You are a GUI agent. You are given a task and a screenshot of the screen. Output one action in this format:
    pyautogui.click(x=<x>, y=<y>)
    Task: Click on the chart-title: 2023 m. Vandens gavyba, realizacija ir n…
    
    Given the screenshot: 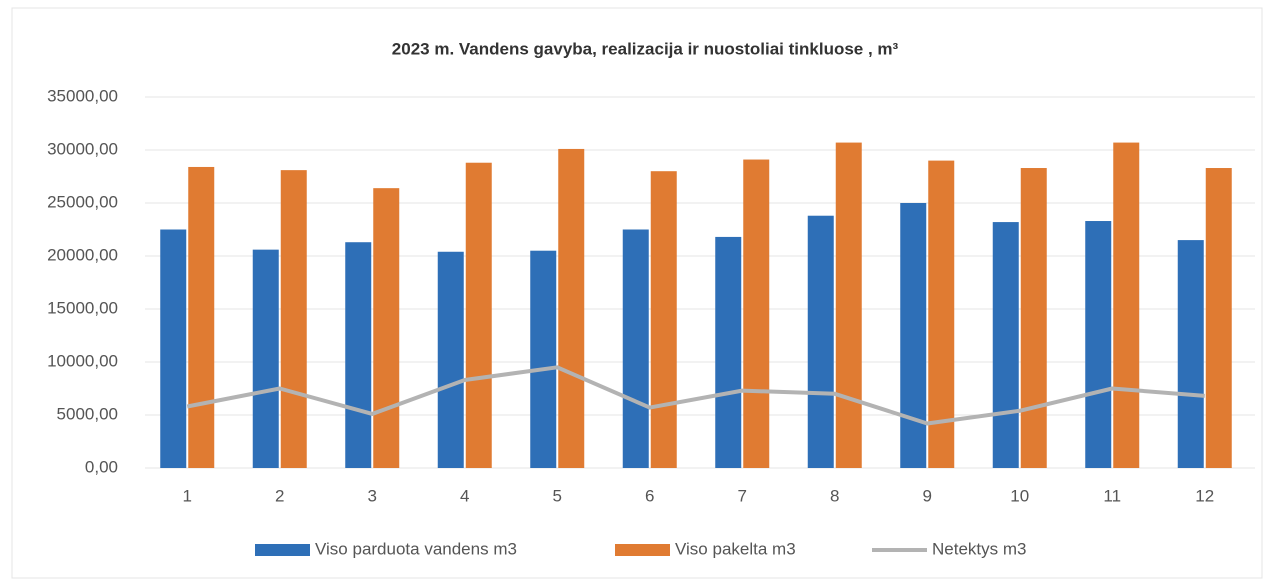 What is the action you would take?
    pyautogui.click(x=645, y=48)
    